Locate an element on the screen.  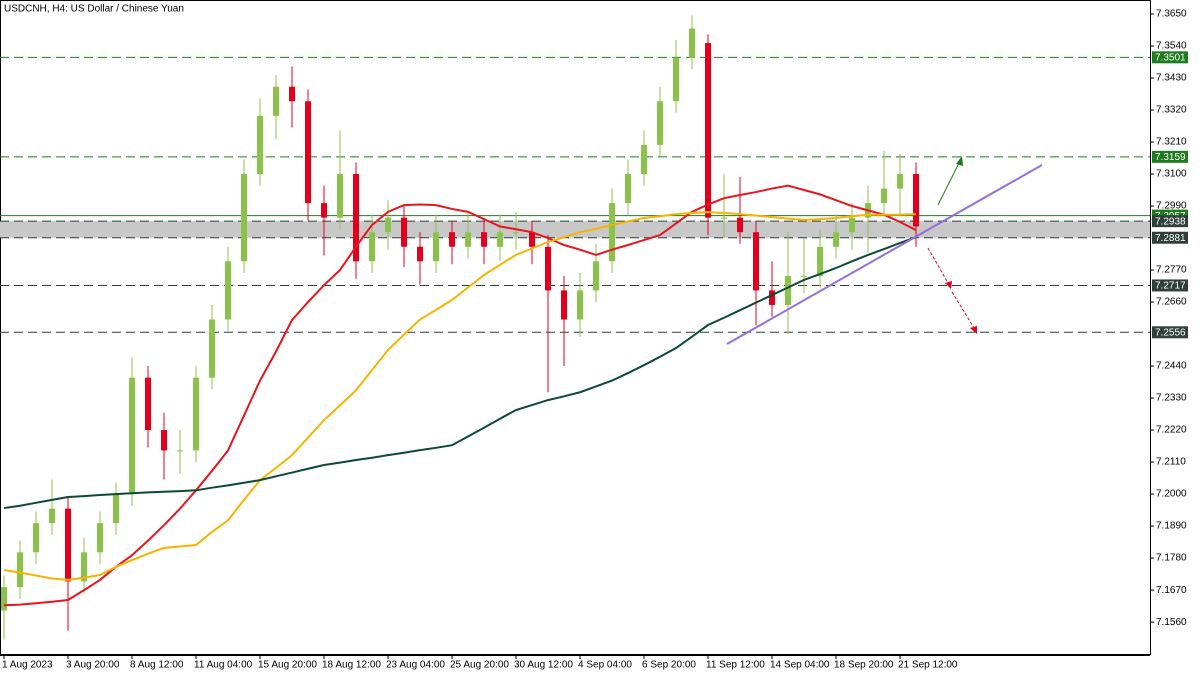
level-label: 7.3501 is located at coordinates (1170, 57).